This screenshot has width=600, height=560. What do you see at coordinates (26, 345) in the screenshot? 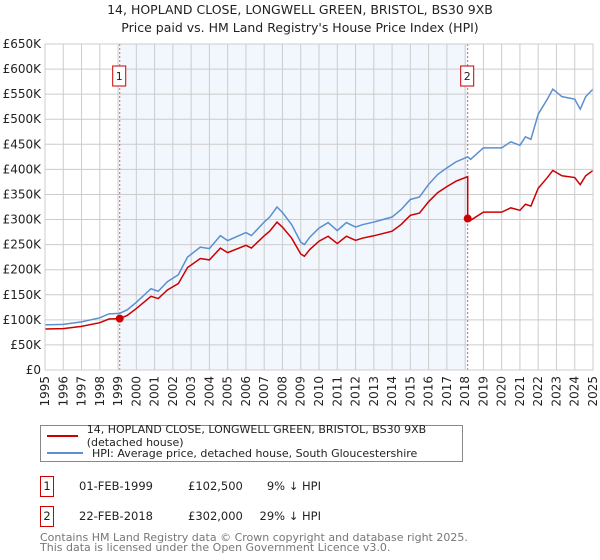
I see `y-tick-label: £50K` at bounding box center [26, 345].